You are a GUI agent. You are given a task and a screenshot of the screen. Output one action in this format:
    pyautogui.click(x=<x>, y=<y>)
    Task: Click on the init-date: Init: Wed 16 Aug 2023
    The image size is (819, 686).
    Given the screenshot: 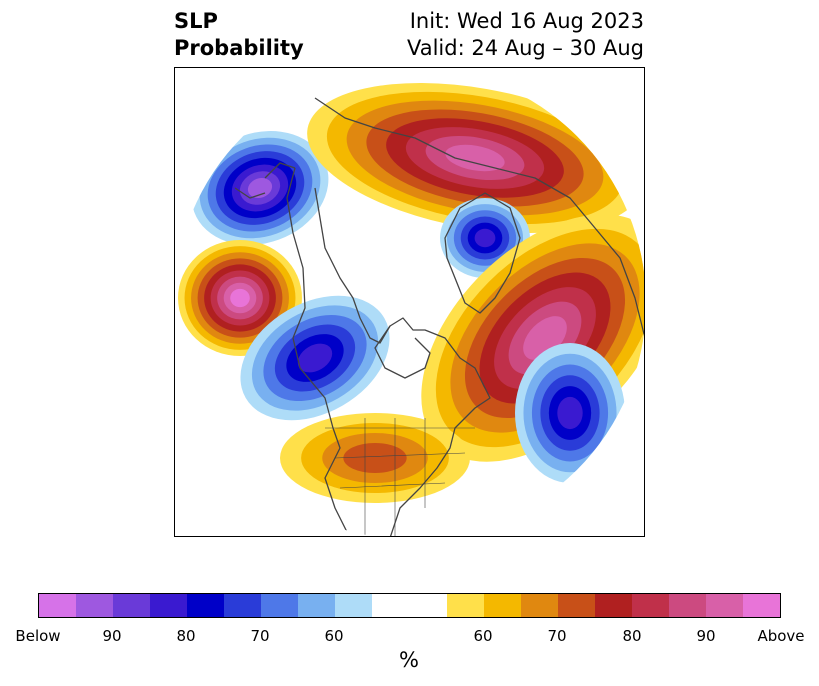 What is the action you would take?
    pyautogui.click(x=526, y=21)
    